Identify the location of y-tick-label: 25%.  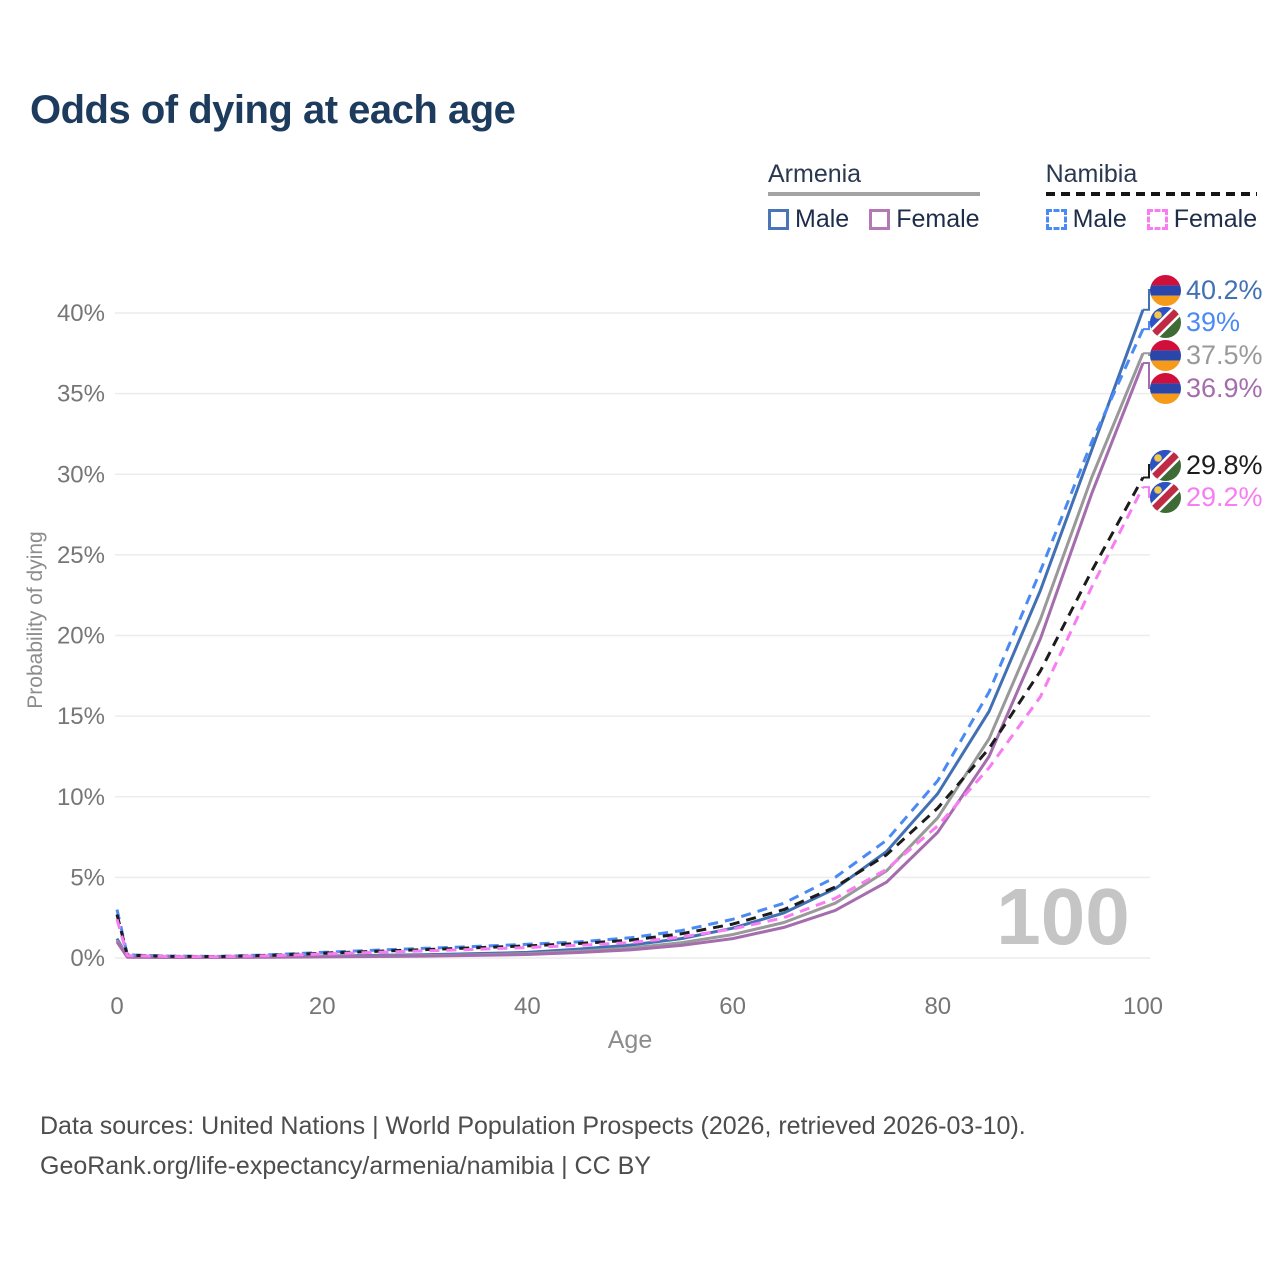
(81, 555).